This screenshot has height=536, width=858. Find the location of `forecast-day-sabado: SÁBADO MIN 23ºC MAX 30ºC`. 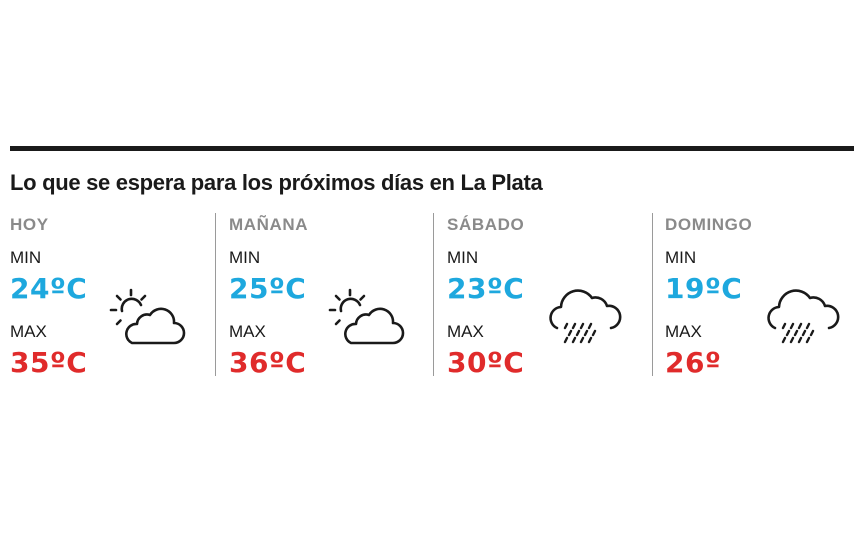

forecast-day-sabado: SÁBADO MIN 23ºC MAX 30ºC is located at coordinates (549, 295).